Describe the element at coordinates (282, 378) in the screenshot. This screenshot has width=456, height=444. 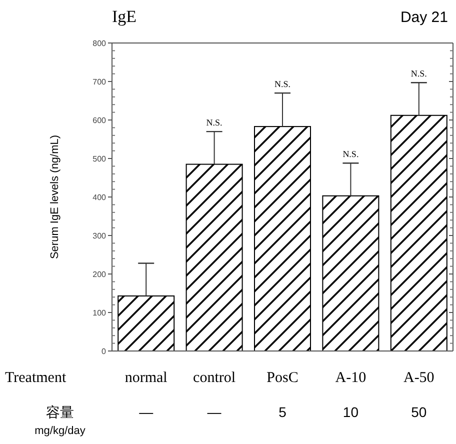
I see `x-tick-label: PosC` at that location.